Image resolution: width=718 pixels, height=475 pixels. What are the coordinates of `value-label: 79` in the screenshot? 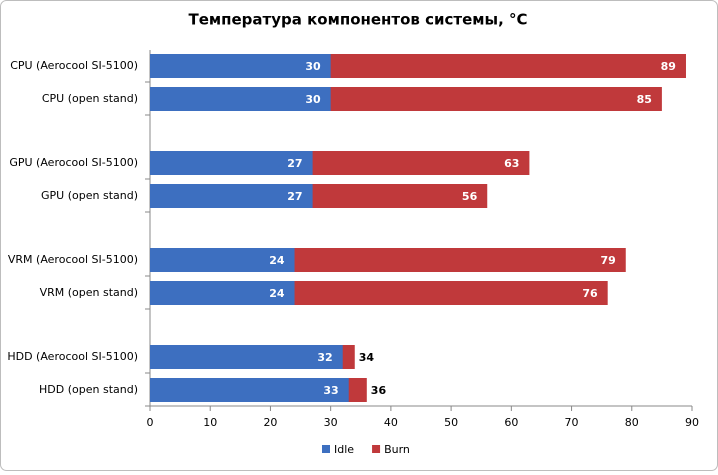 It's located at (607, 260).